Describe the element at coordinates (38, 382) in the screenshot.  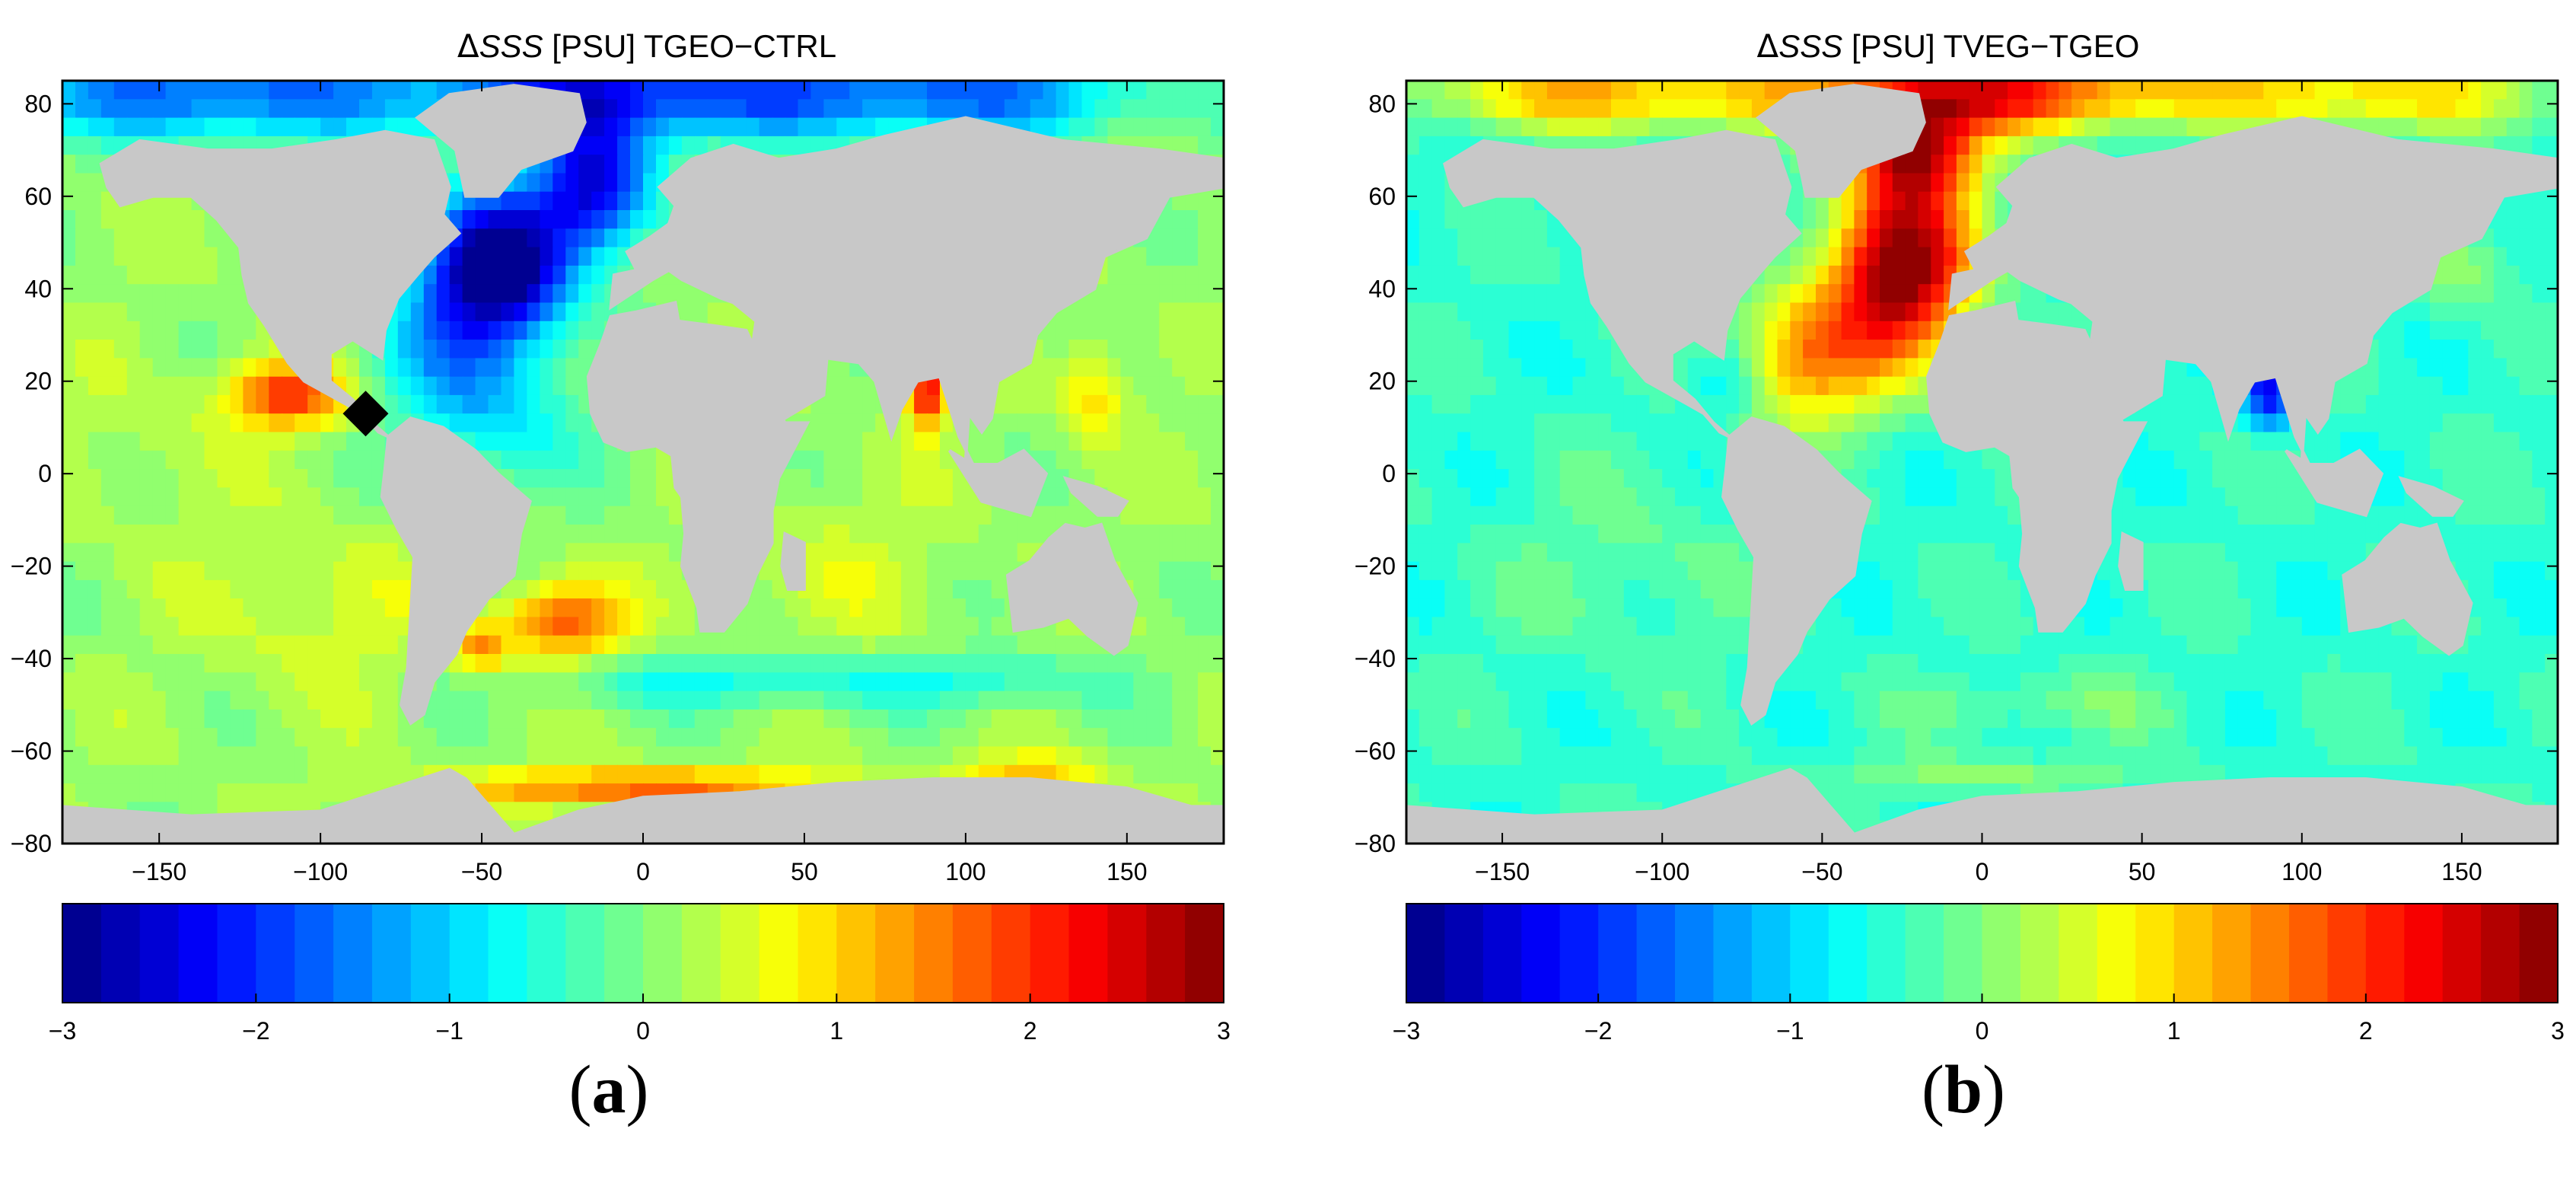
I see `y-tick-label: 20` at that location.